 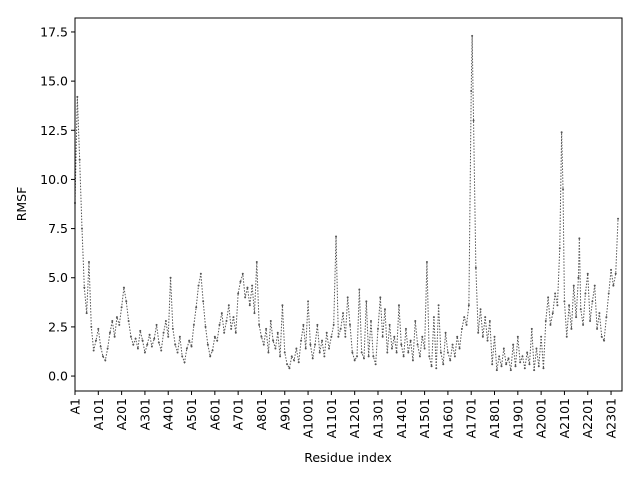 I want to click on y-tick-label: 7.5, so click(x=58, y=228).